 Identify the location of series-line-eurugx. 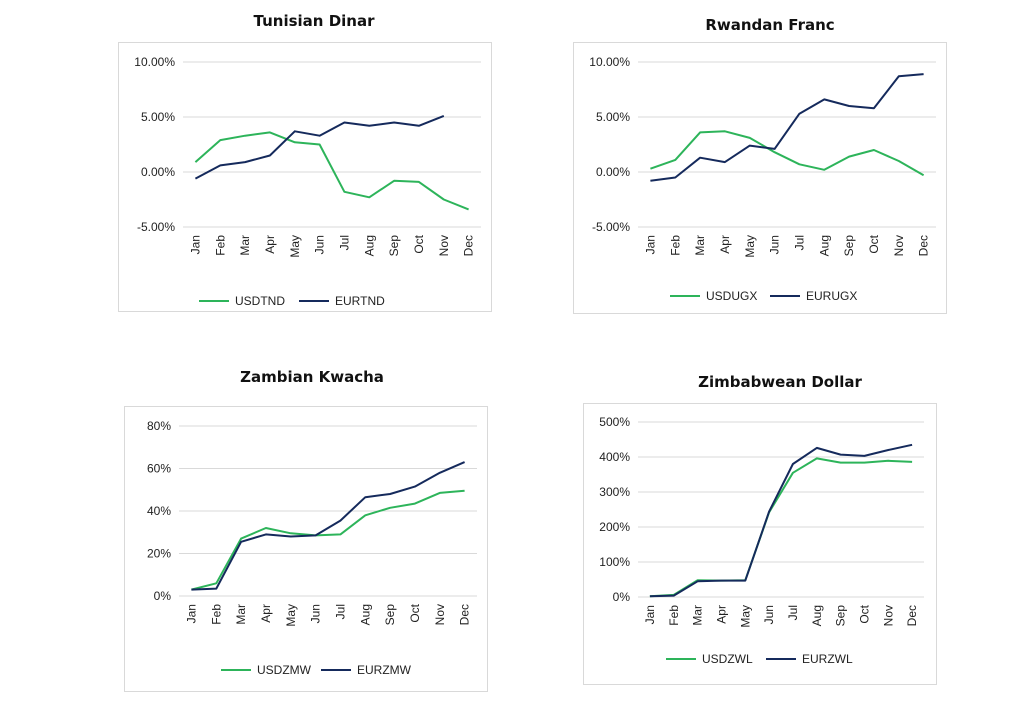
(787, 127).